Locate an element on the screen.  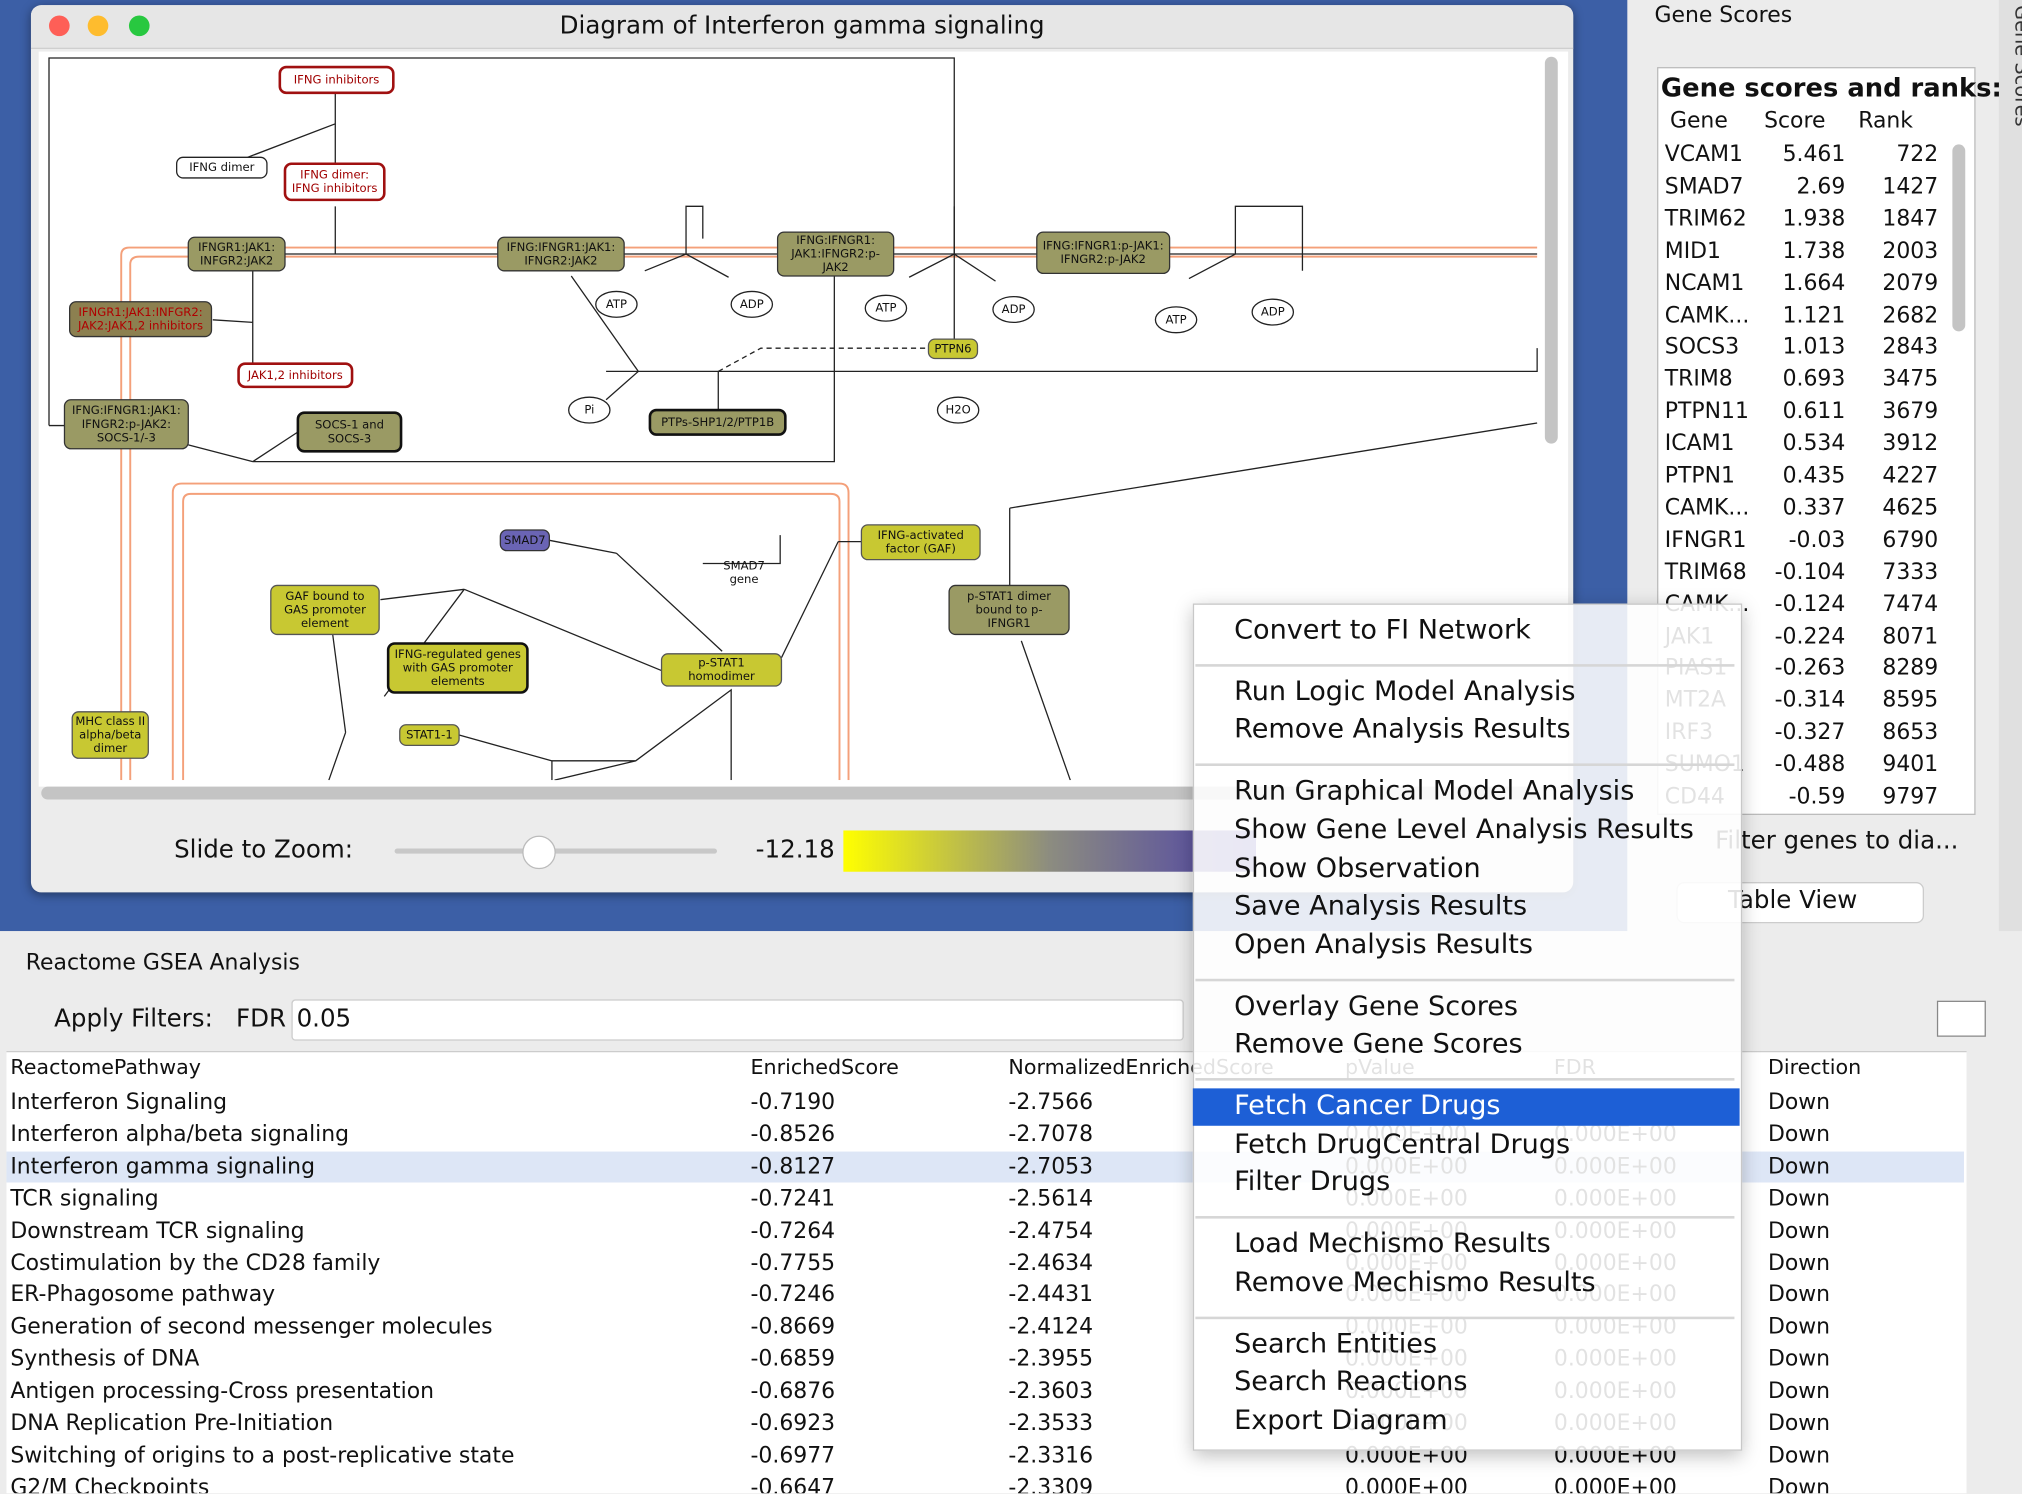
panel-tab: Gene Scores is located at coordinates (1723, 15).